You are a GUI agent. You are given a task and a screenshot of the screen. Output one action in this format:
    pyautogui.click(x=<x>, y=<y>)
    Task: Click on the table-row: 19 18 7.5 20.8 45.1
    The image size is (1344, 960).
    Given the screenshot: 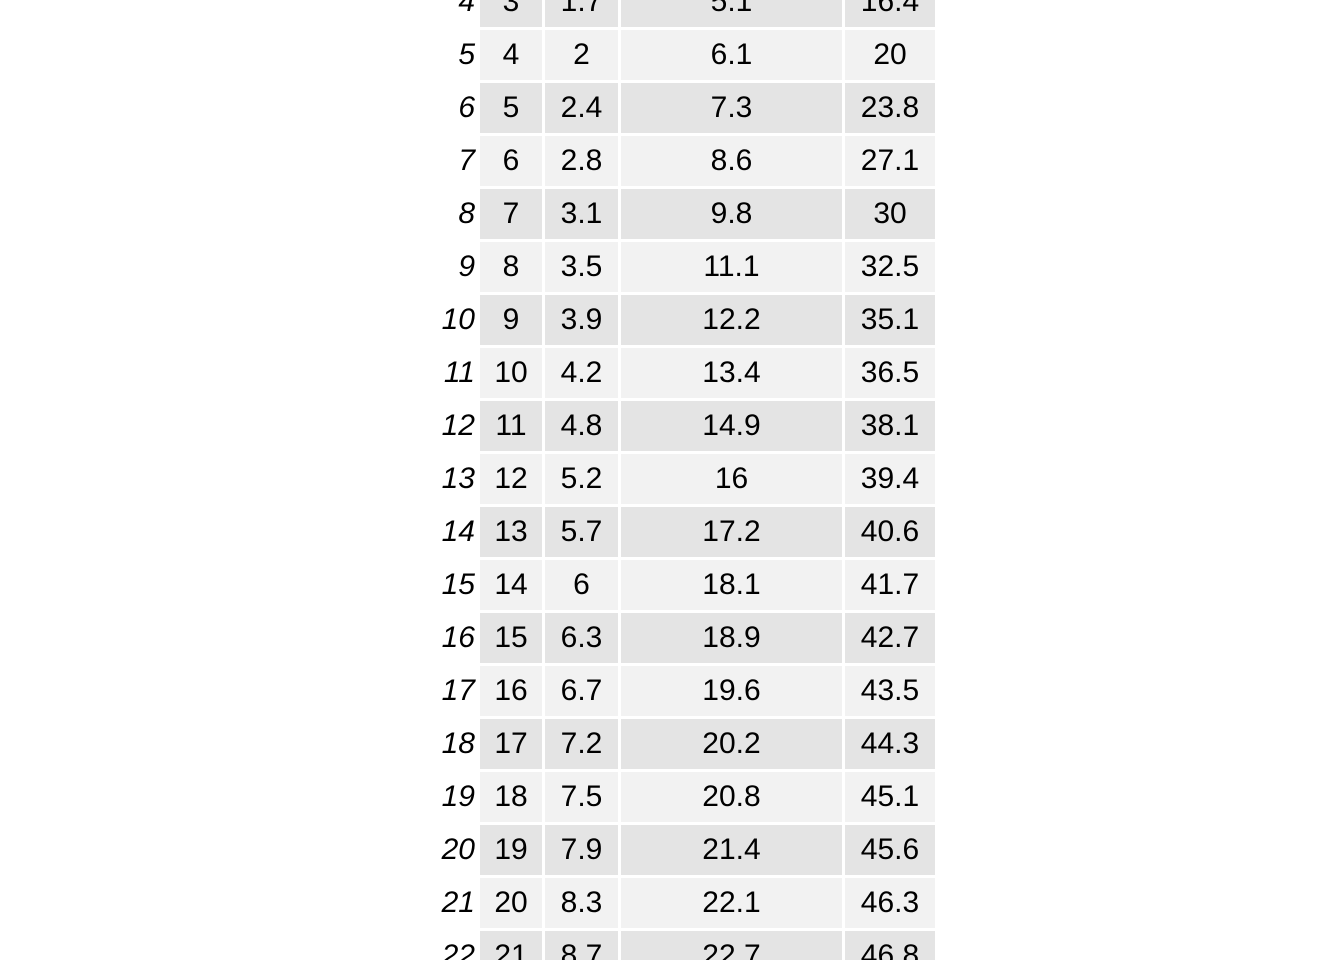 What is the action you would take?
    pyautogui.click(x=679, y=797)
    